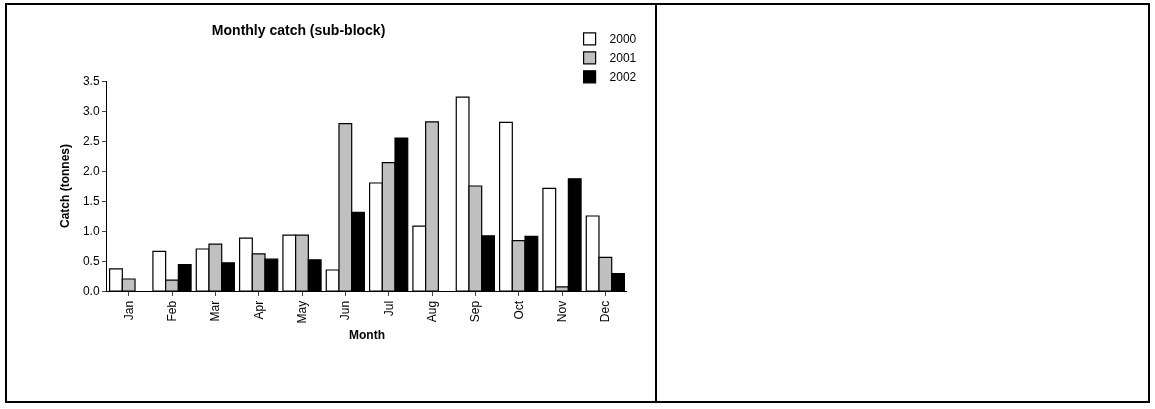 This screenshot has width=1155, height=409. I want to click on y-tick-label: 3.0, so click(91, 111).